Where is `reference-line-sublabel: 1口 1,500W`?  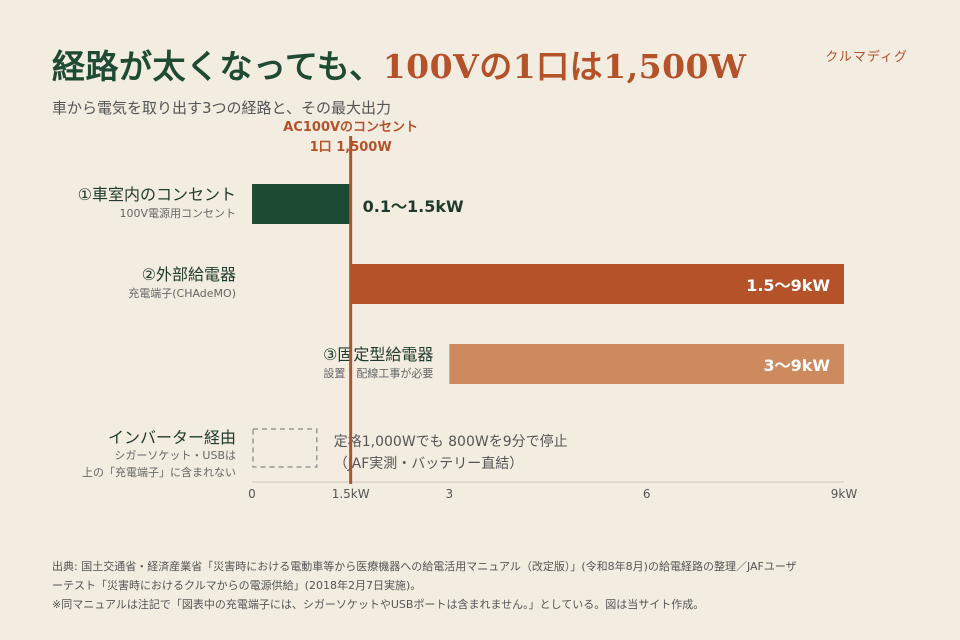
reference-line-sublabel: 1口 1,500W is located at coordinates (351, 147).